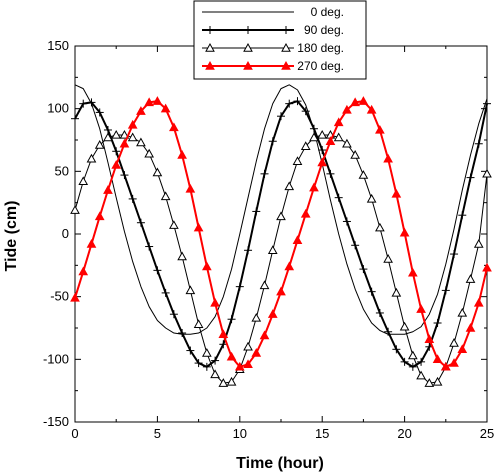 Image resolution: width=500 pixels, height=475 pixels. I want to click on y-tick-label: -150, so click(56, 421).